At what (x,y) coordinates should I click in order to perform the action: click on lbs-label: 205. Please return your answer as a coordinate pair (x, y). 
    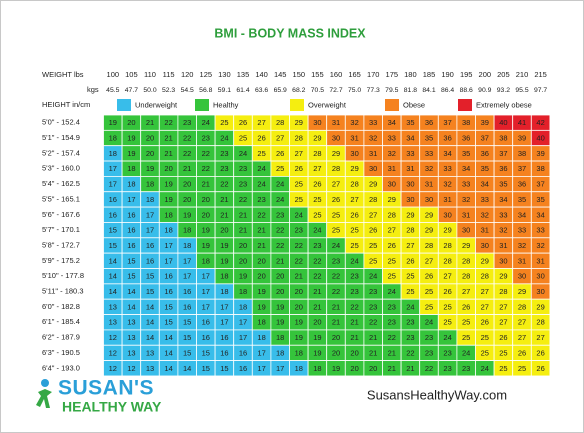
    Looking at the image, I should click on (503, 74).